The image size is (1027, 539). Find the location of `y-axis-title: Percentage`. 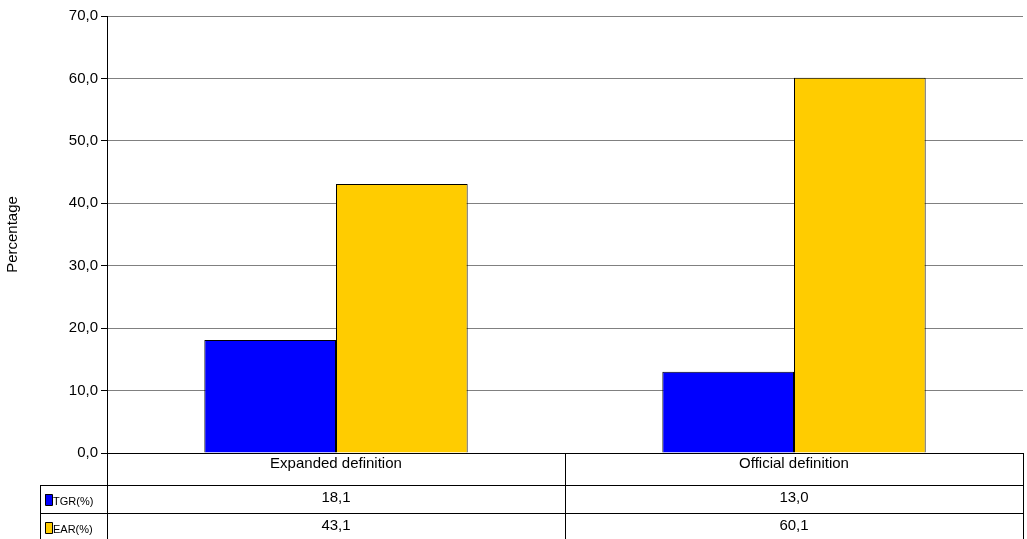

y-axis-title: Percentage is located at coordinates (12, 234).